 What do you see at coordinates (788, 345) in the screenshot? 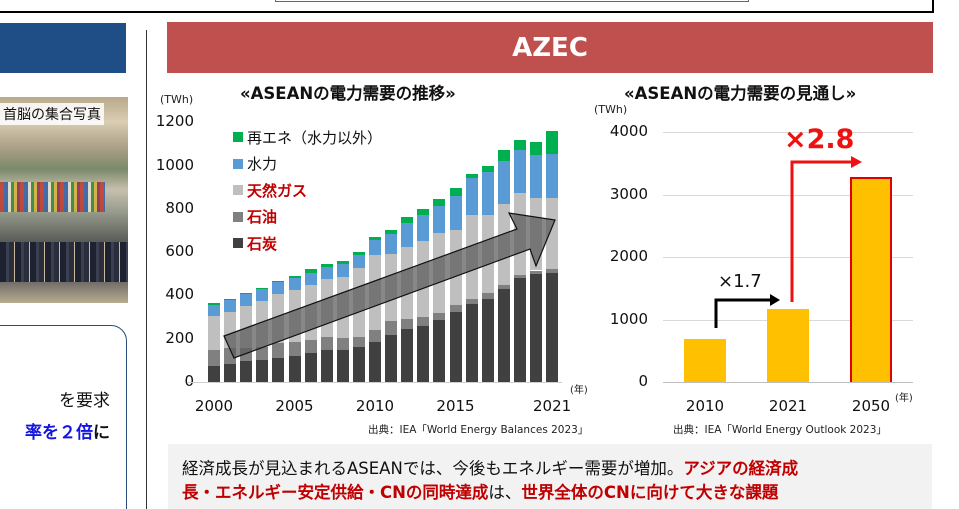
I see `forecast-bar` at bounding box center [788, 345].